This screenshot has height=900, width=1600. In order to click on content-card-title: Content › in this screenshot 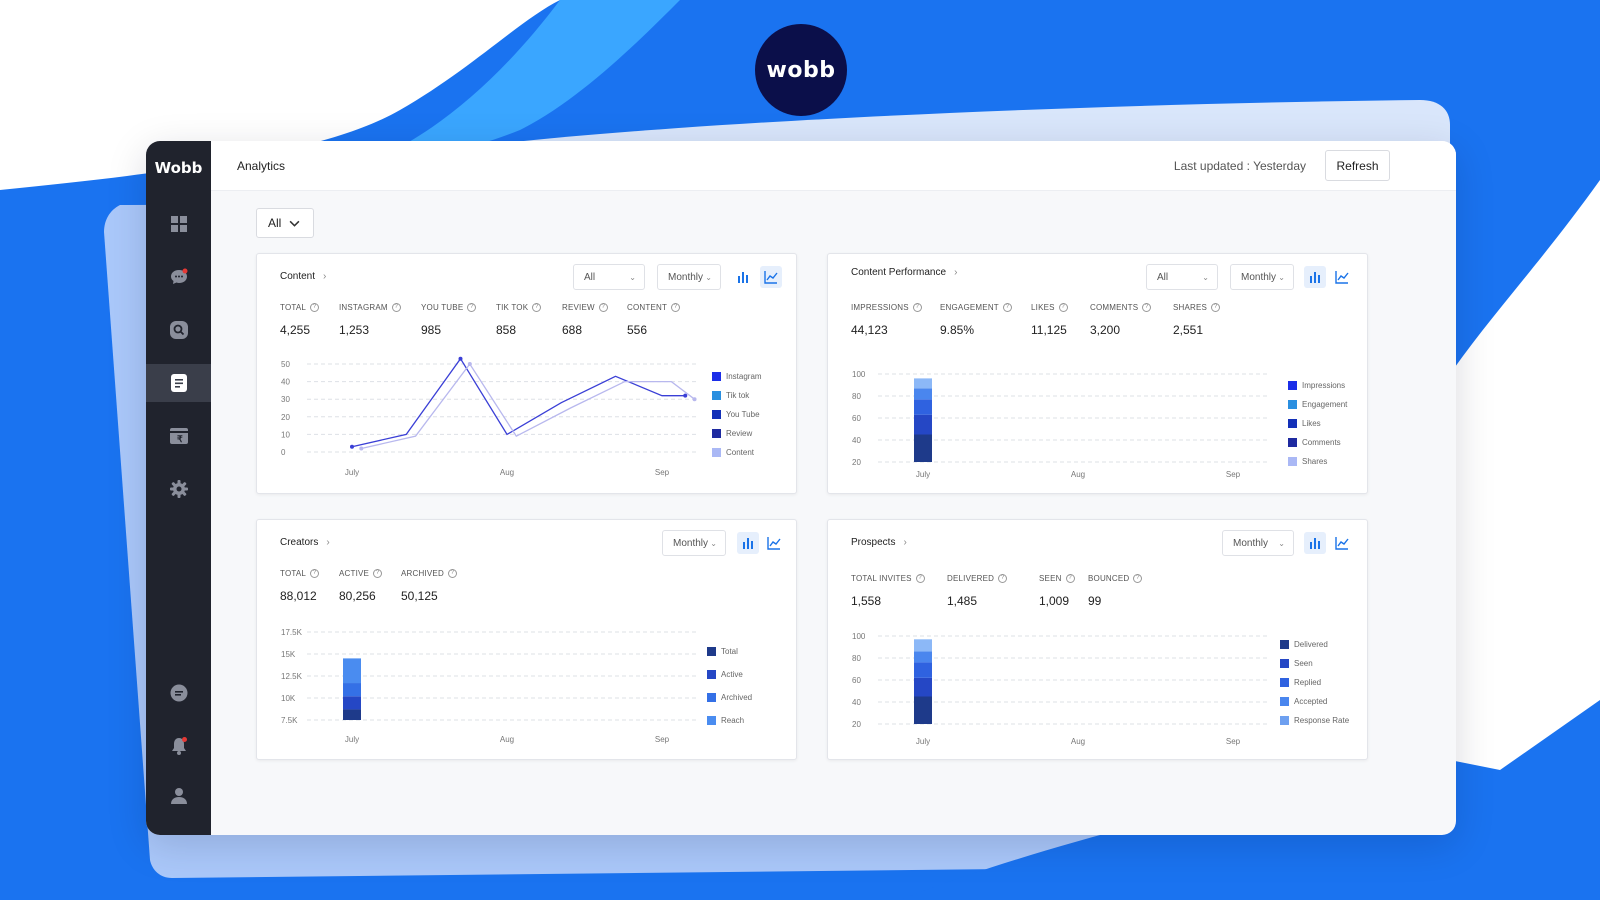, I will do `click(303, 276)`.